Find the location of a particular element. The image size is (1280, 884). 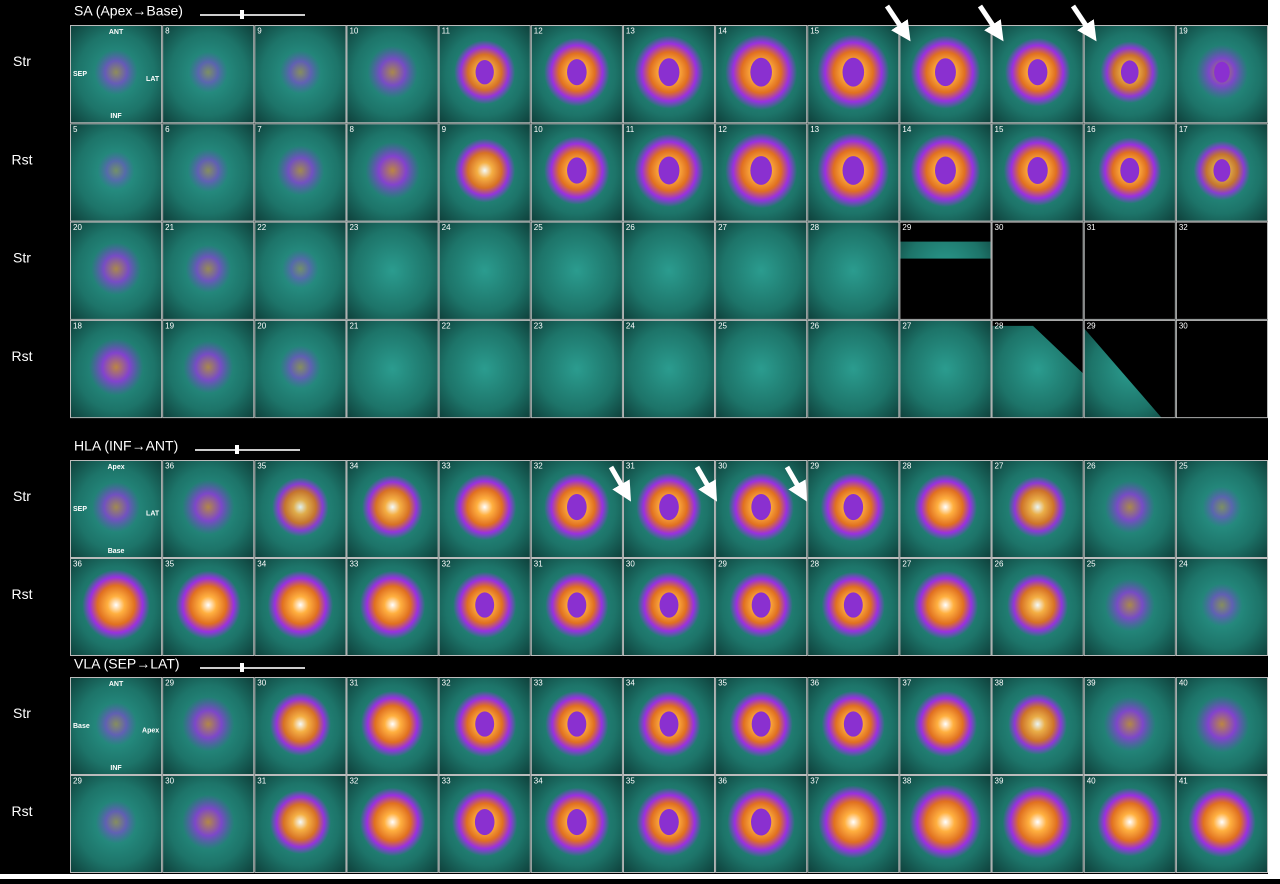

image-cell: 14 is located at coordinates (945, 172).